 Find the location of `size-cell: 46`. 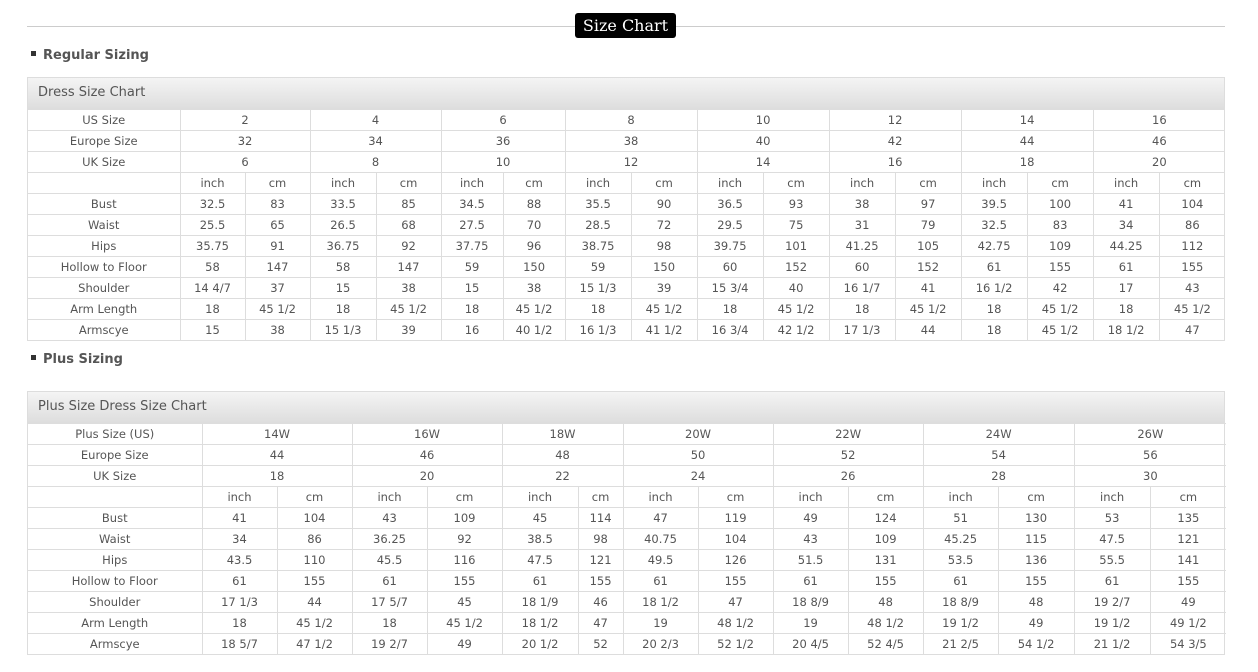

size-cell: 46 is located at coordinates (1159, 141).